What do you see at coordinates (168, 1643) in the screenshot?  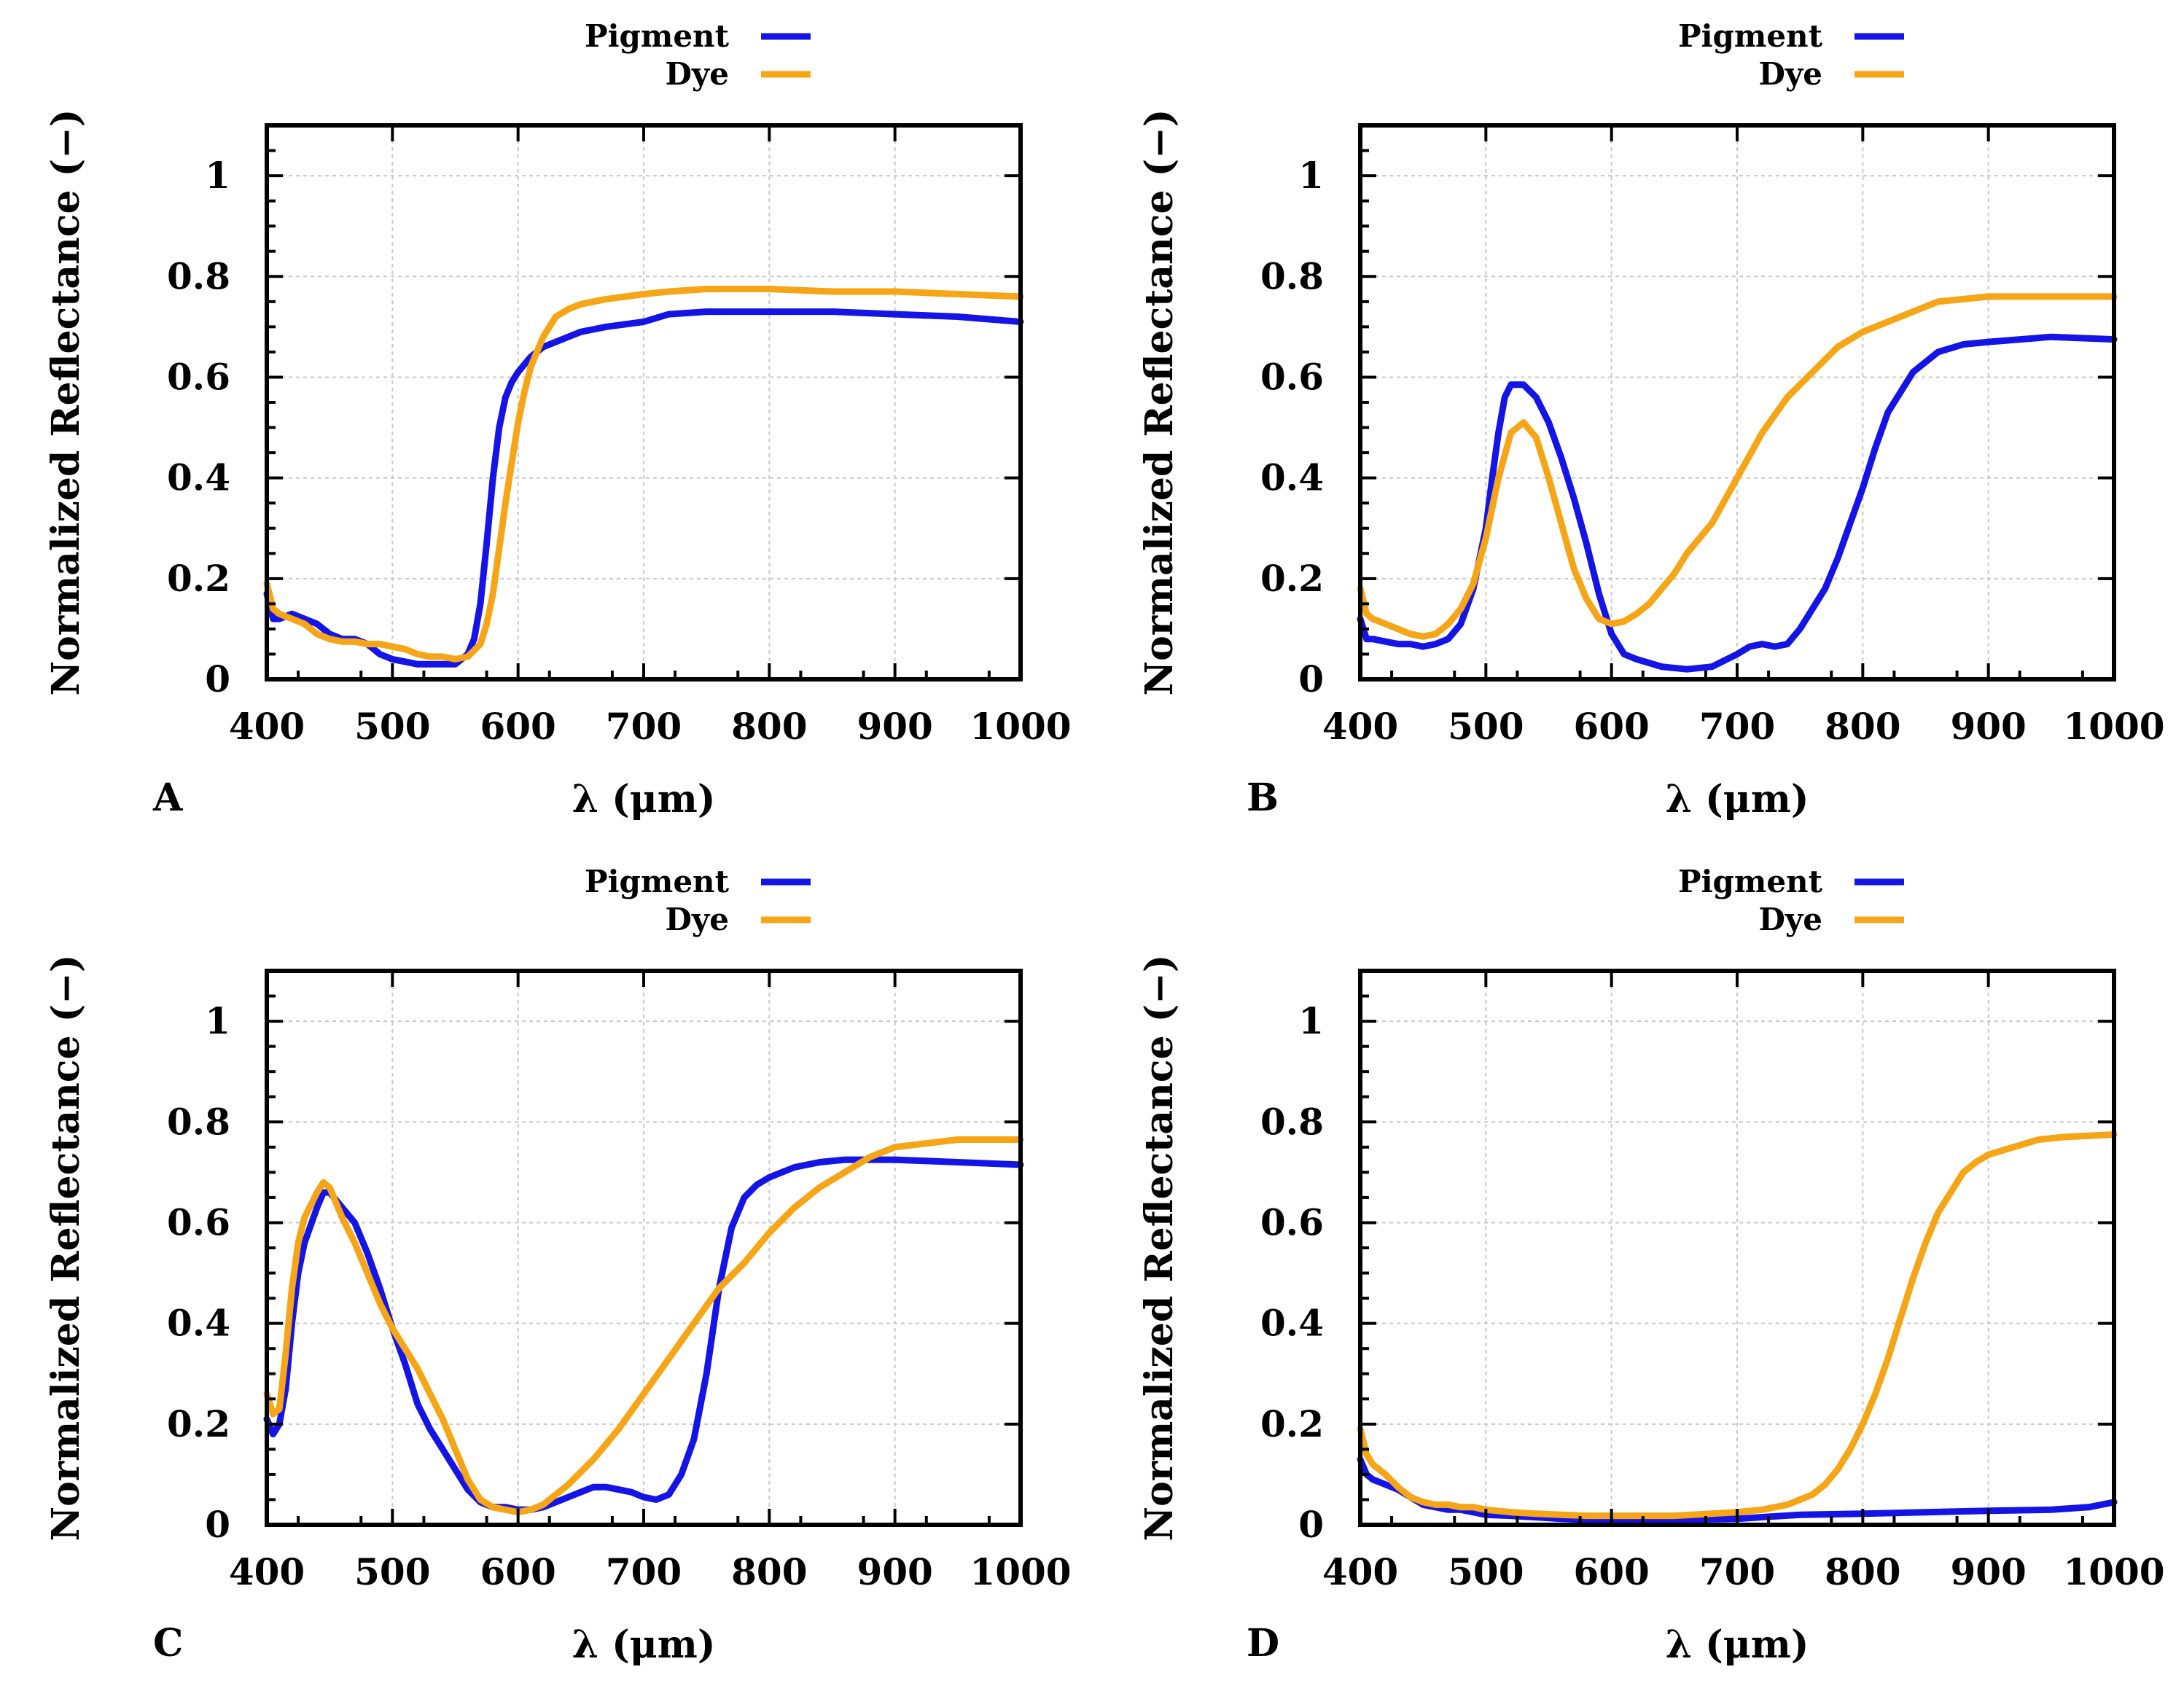 I see `panel-label: C` at bounding box center [168, 1643].